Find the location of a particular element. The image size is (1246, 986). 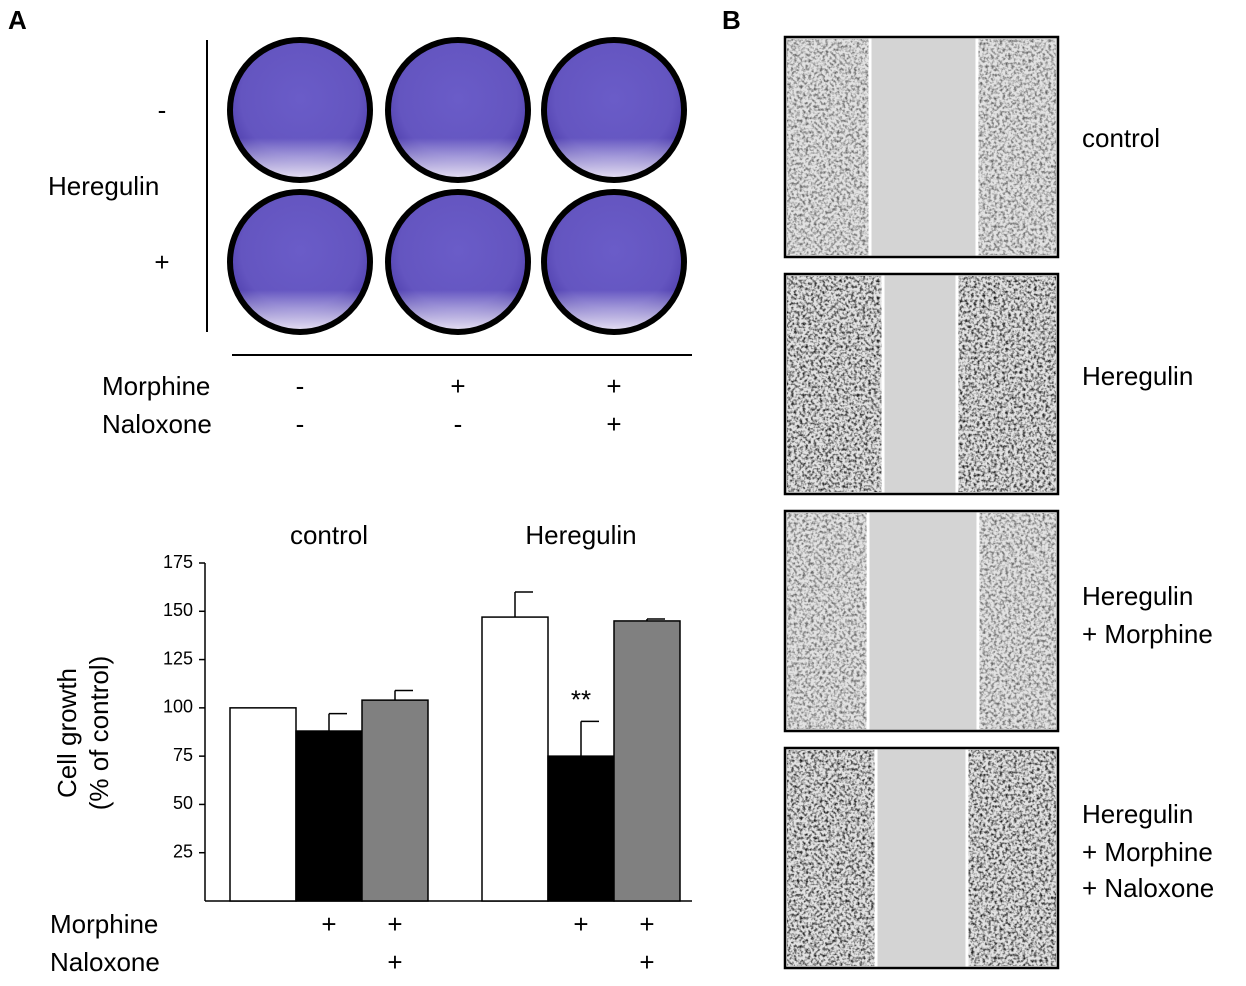

y-tick-label: 150 is located at coordinates (178, 610).